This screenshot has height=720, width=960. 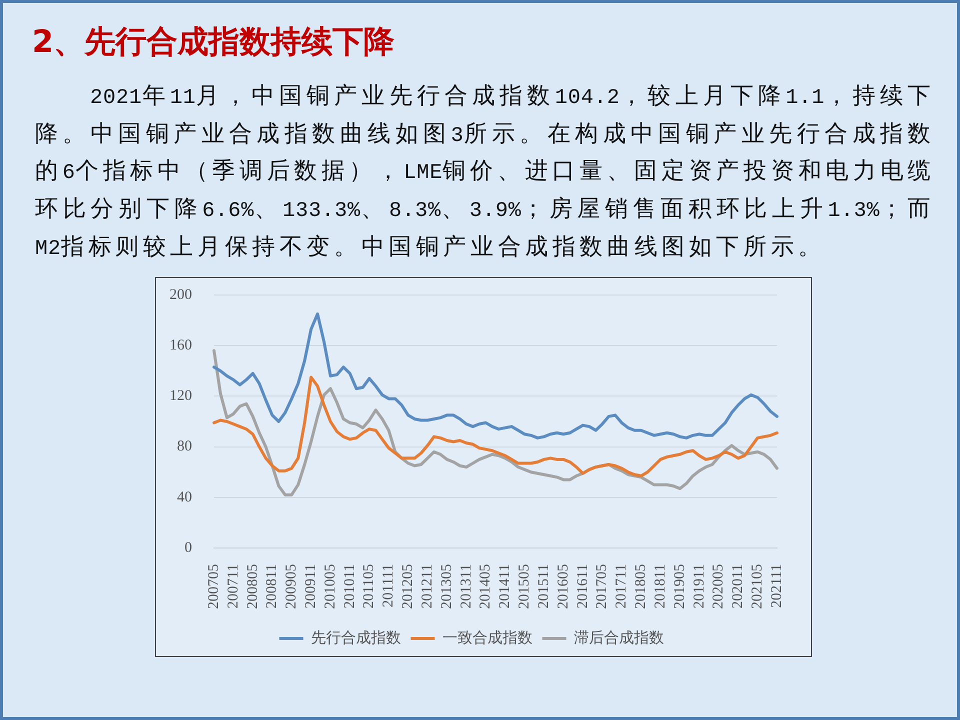 What do you see at coordinates (563, 586) in the screenshot?
I see `x-tick-label: 201605` at bounding box center [563, 586].